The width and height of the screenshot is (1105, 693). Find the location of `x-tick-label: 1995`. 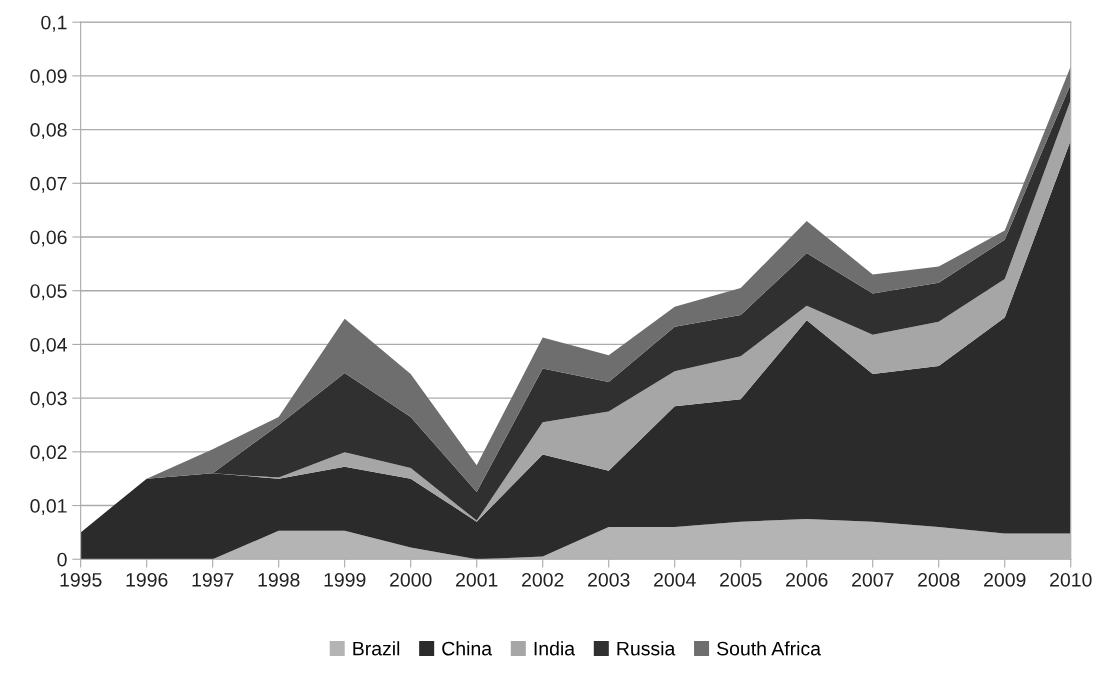

x-tick-label: 1995 is located at coordinates (81, 579).